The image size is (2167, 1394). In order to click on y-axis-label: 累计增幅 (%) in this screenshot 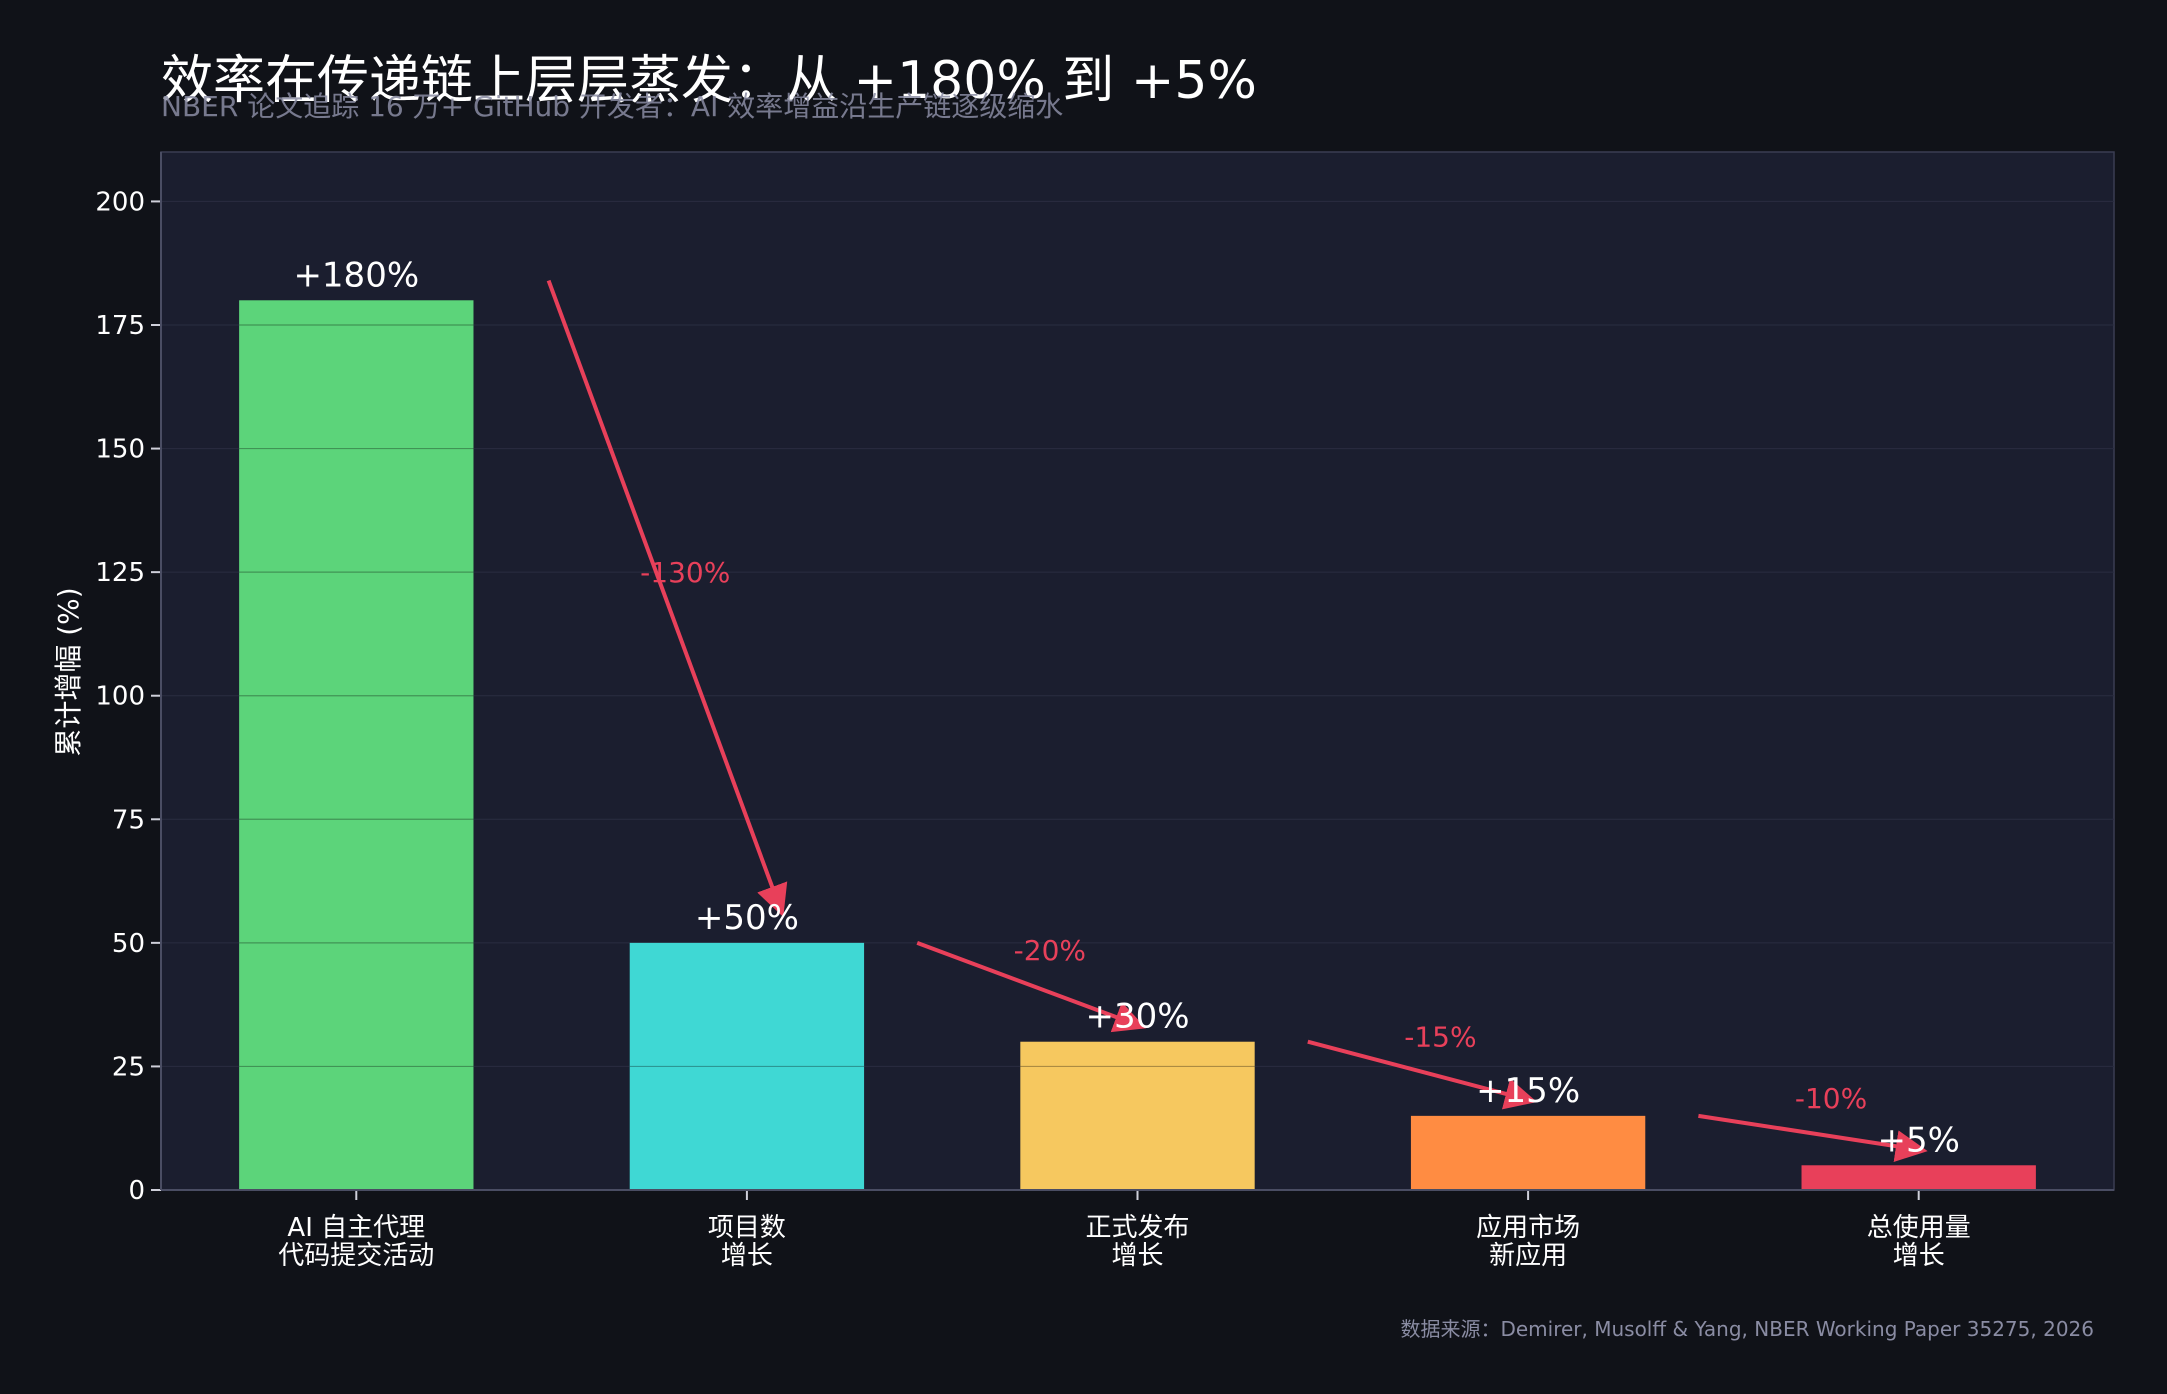, I will do `click(68, 671)`.